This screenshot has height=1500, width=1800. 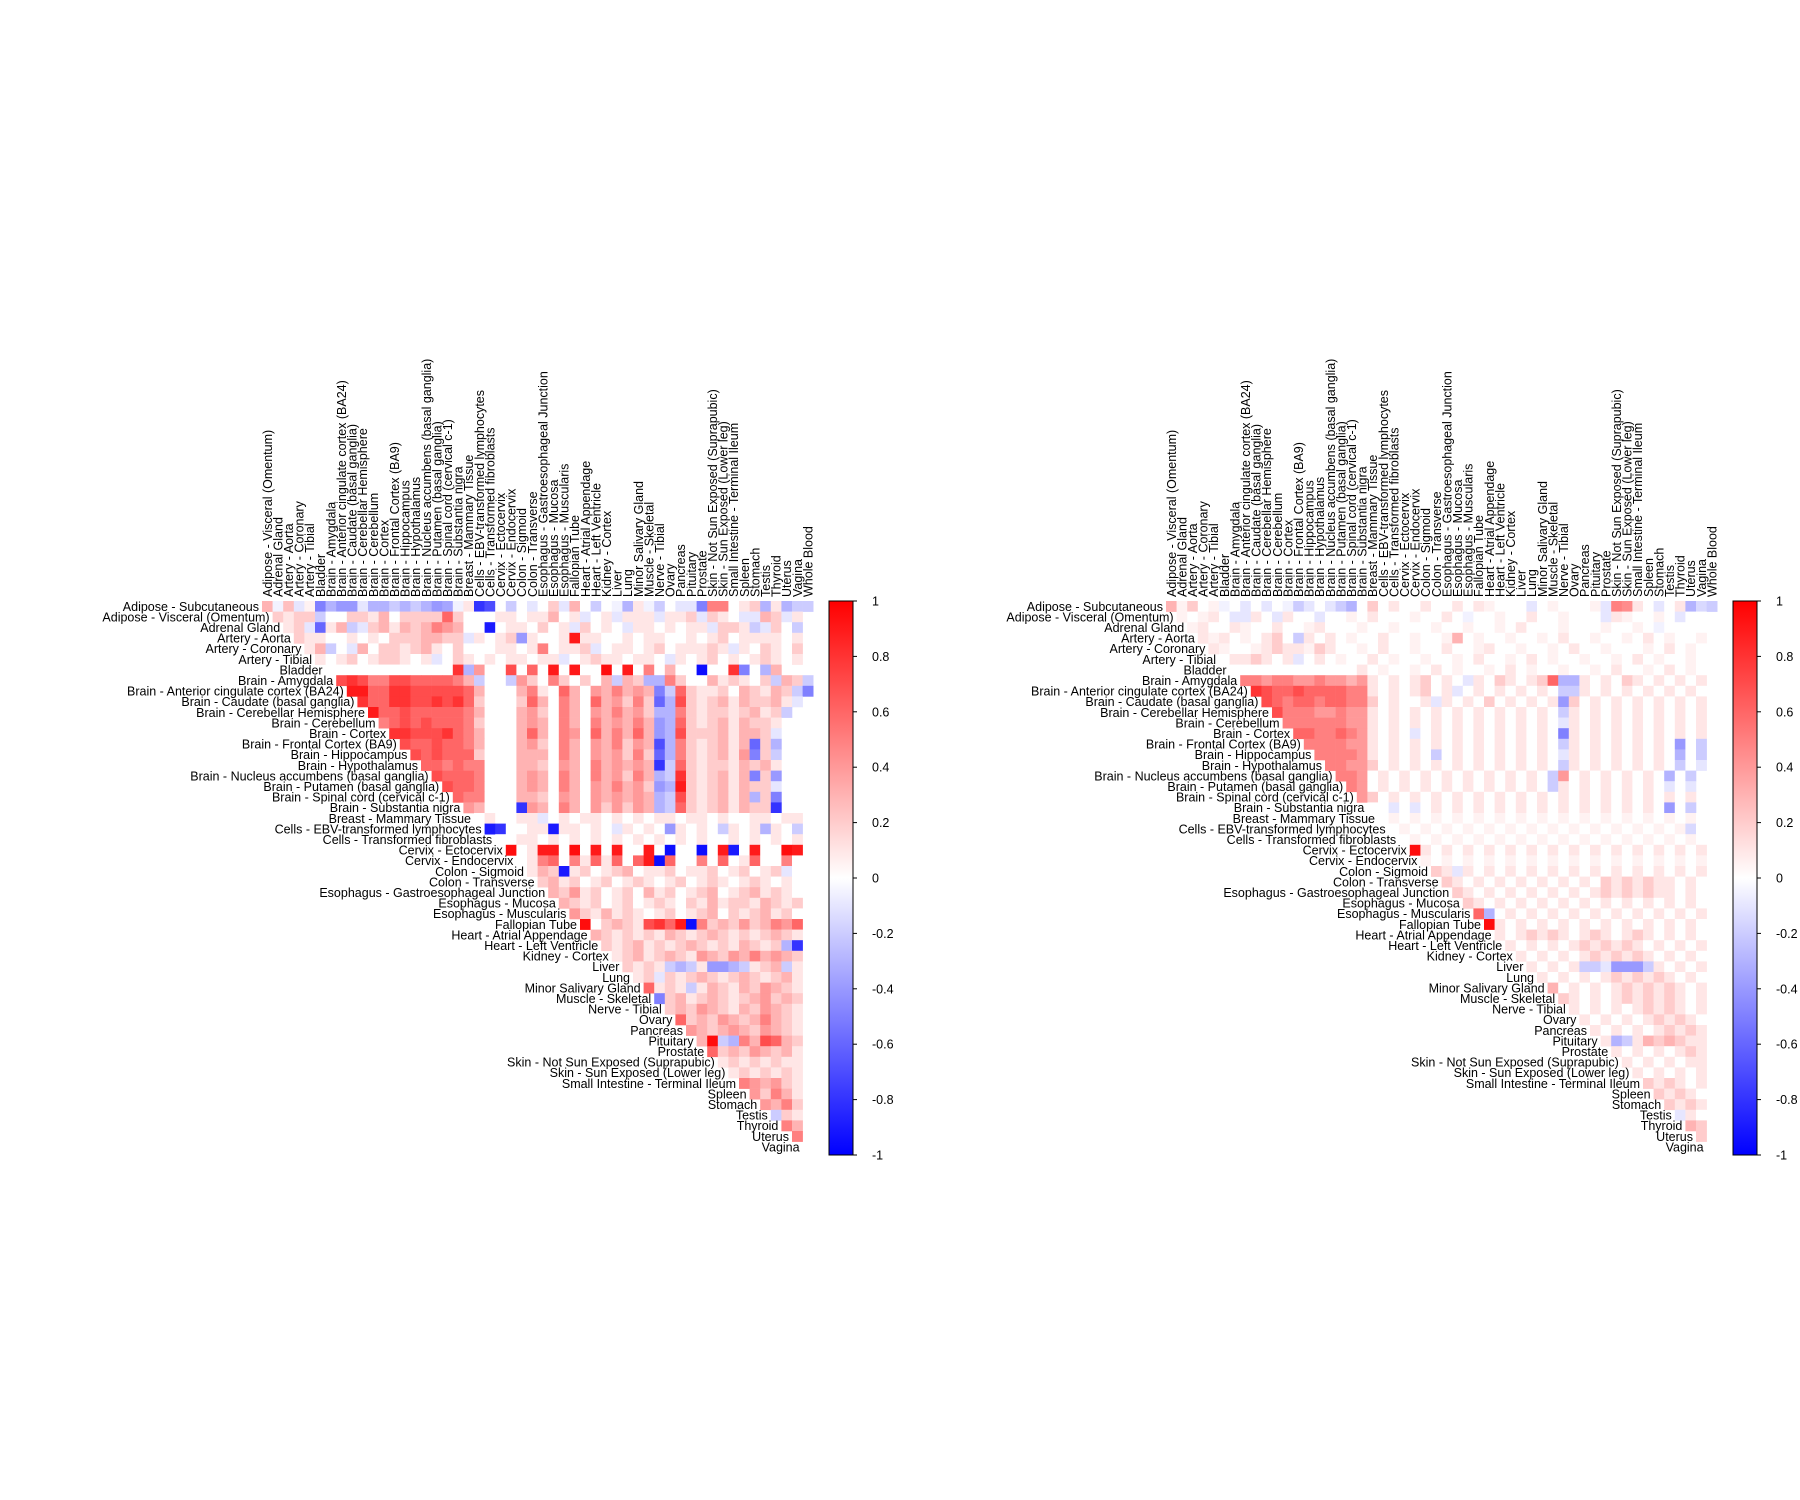 I want to click on row-label: Minor Salivary Gland, so click(x=583, y=988).